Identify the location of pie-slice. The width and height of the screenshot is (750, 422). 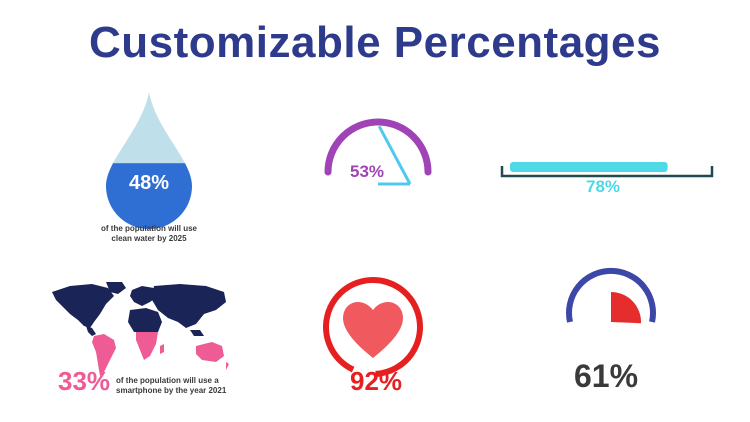
(626, 308).